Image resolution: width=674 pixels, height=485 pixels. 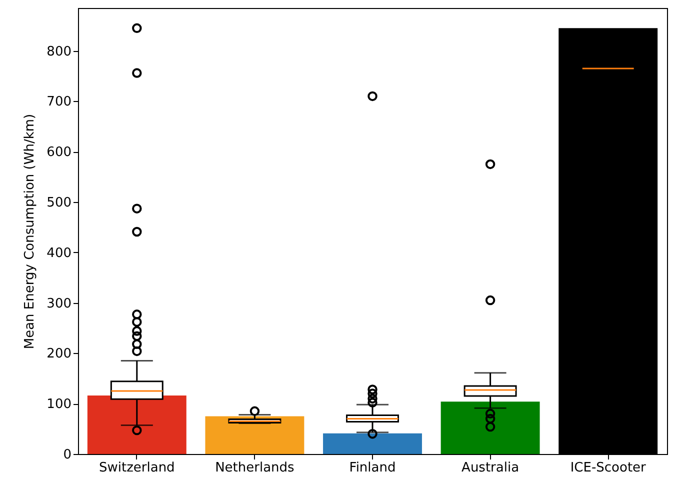 I want to click on x-tick-label: Netherlands, so click(x=255, y=468).